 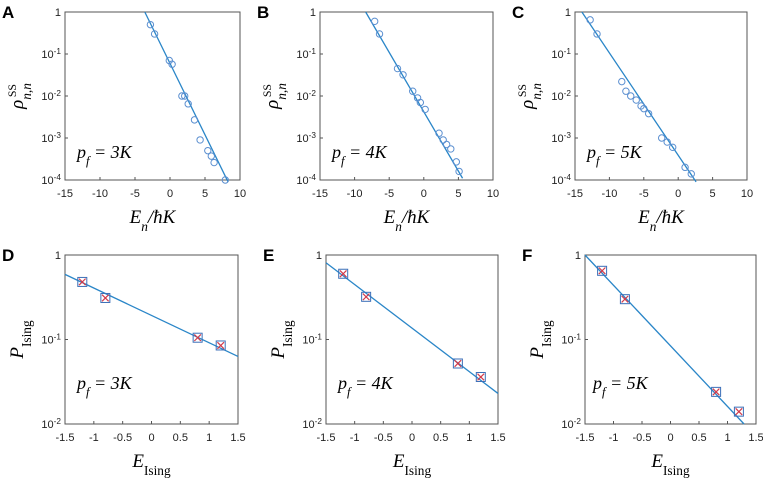 I want to click on parameter-annotation: pf = 5K, so click(x=620, y=386).